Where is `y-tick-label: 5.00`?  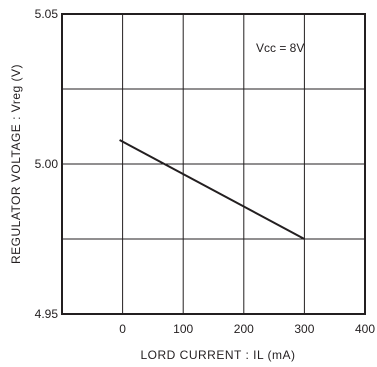 y-tick-label: 5.00 is located at coordinates (47, 164).